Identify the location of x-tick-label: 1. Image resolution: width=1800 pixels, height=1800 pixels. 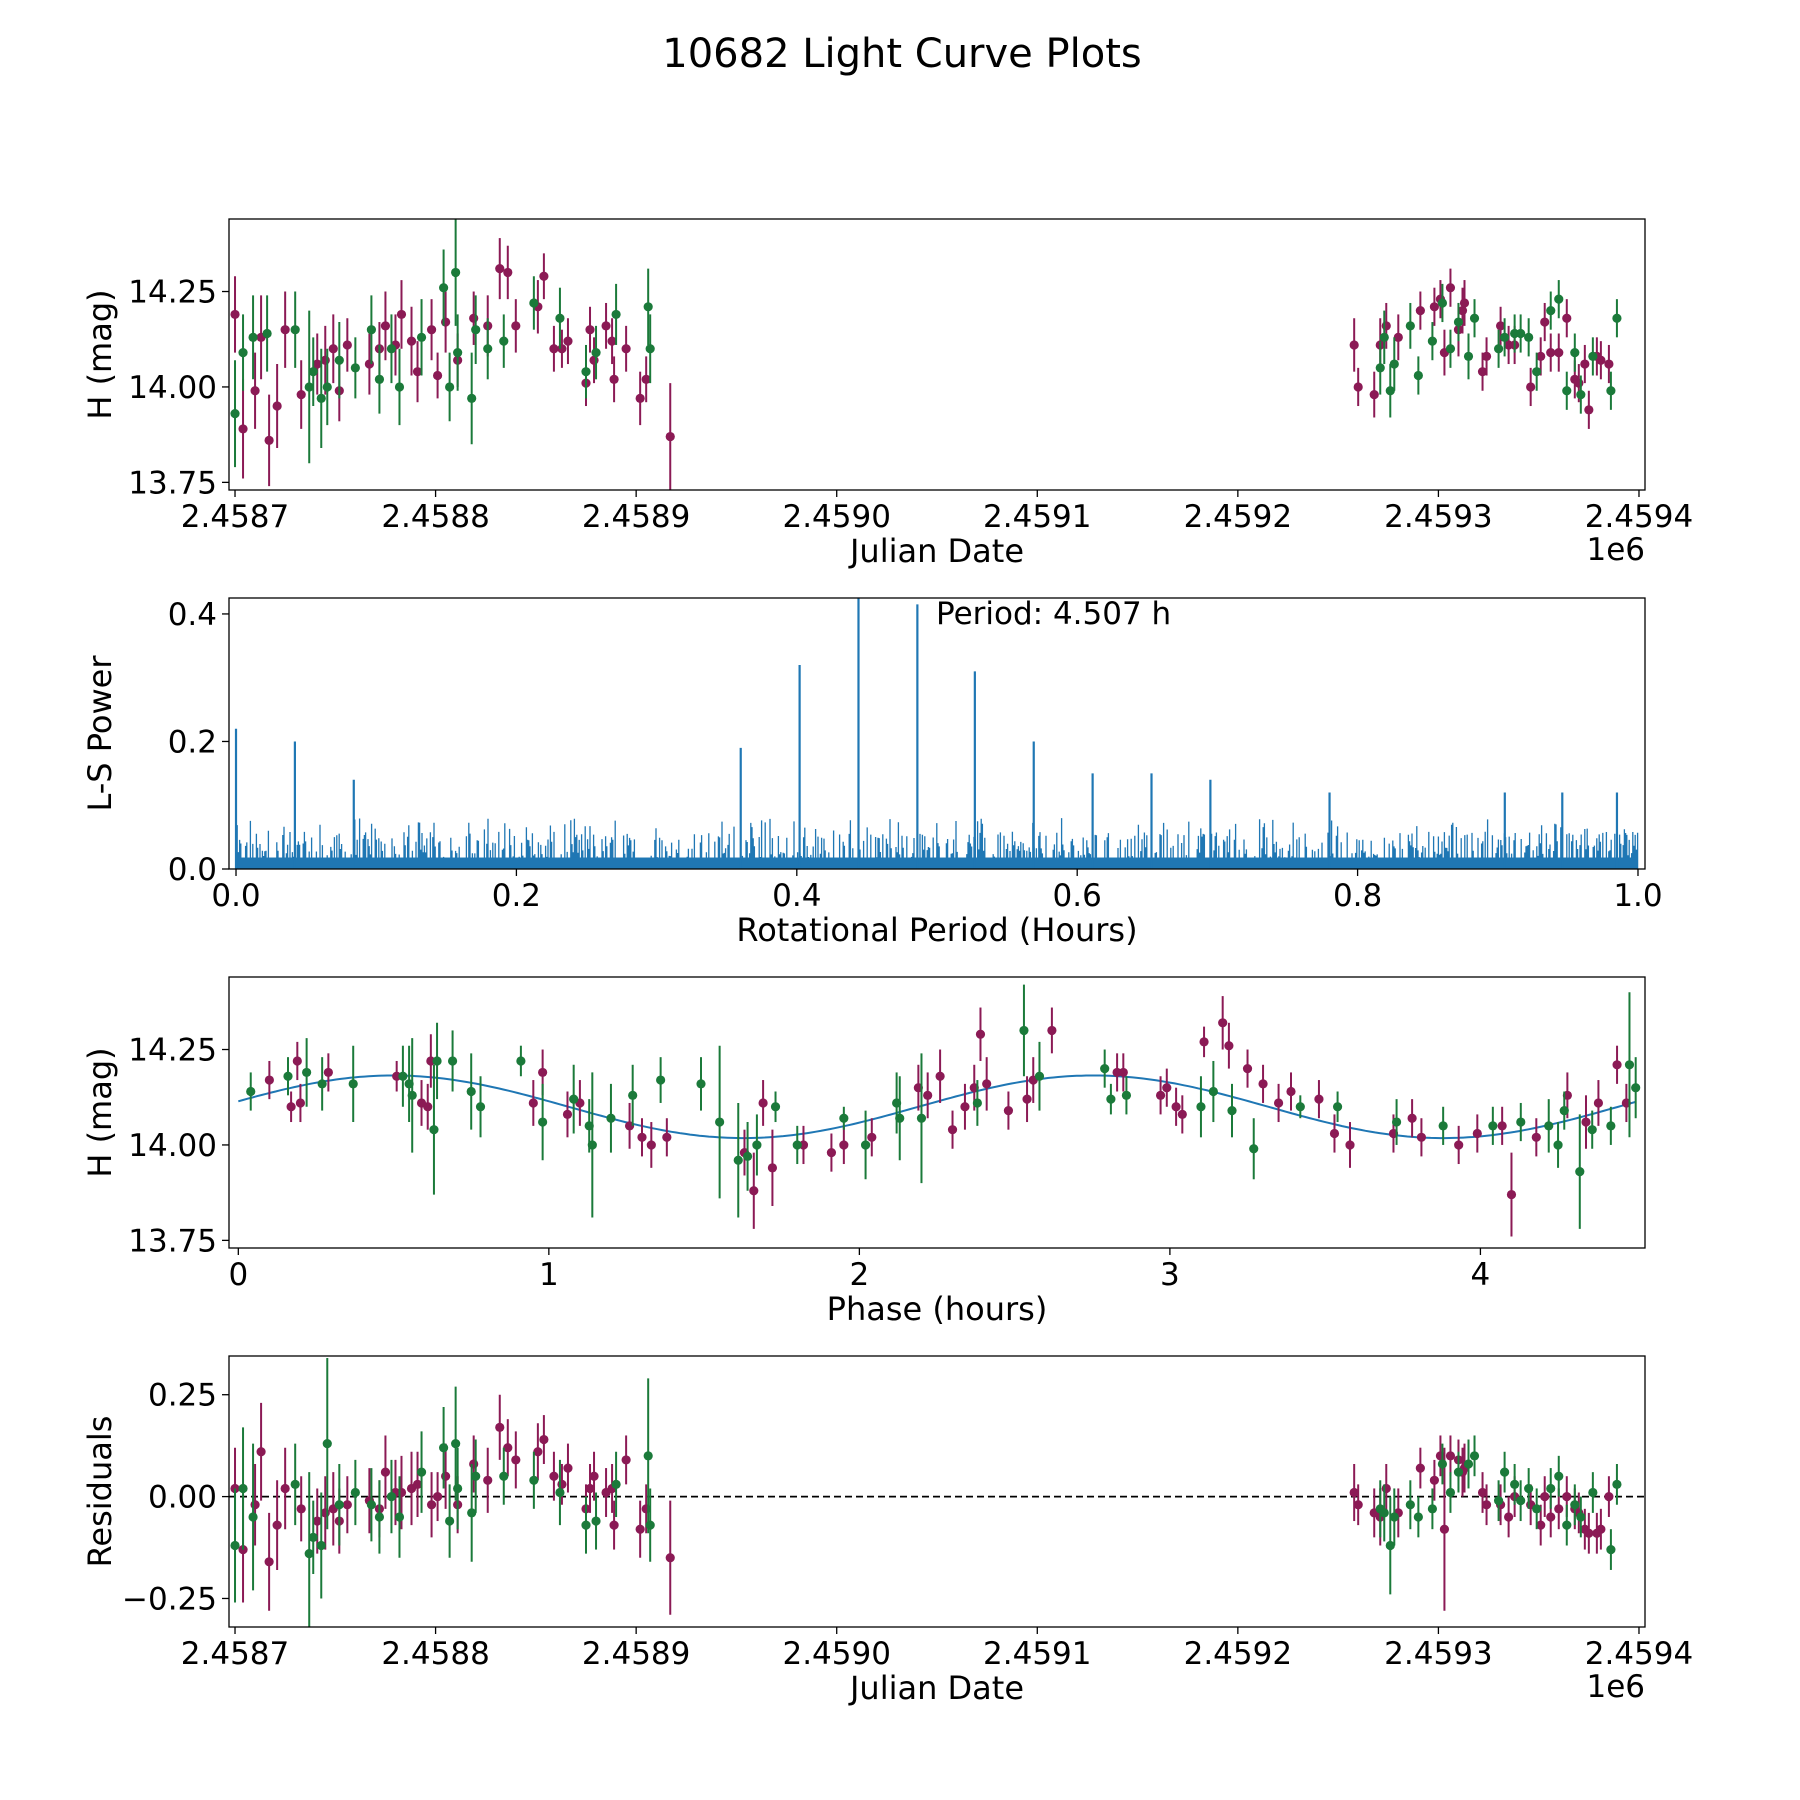
(549, 1275).